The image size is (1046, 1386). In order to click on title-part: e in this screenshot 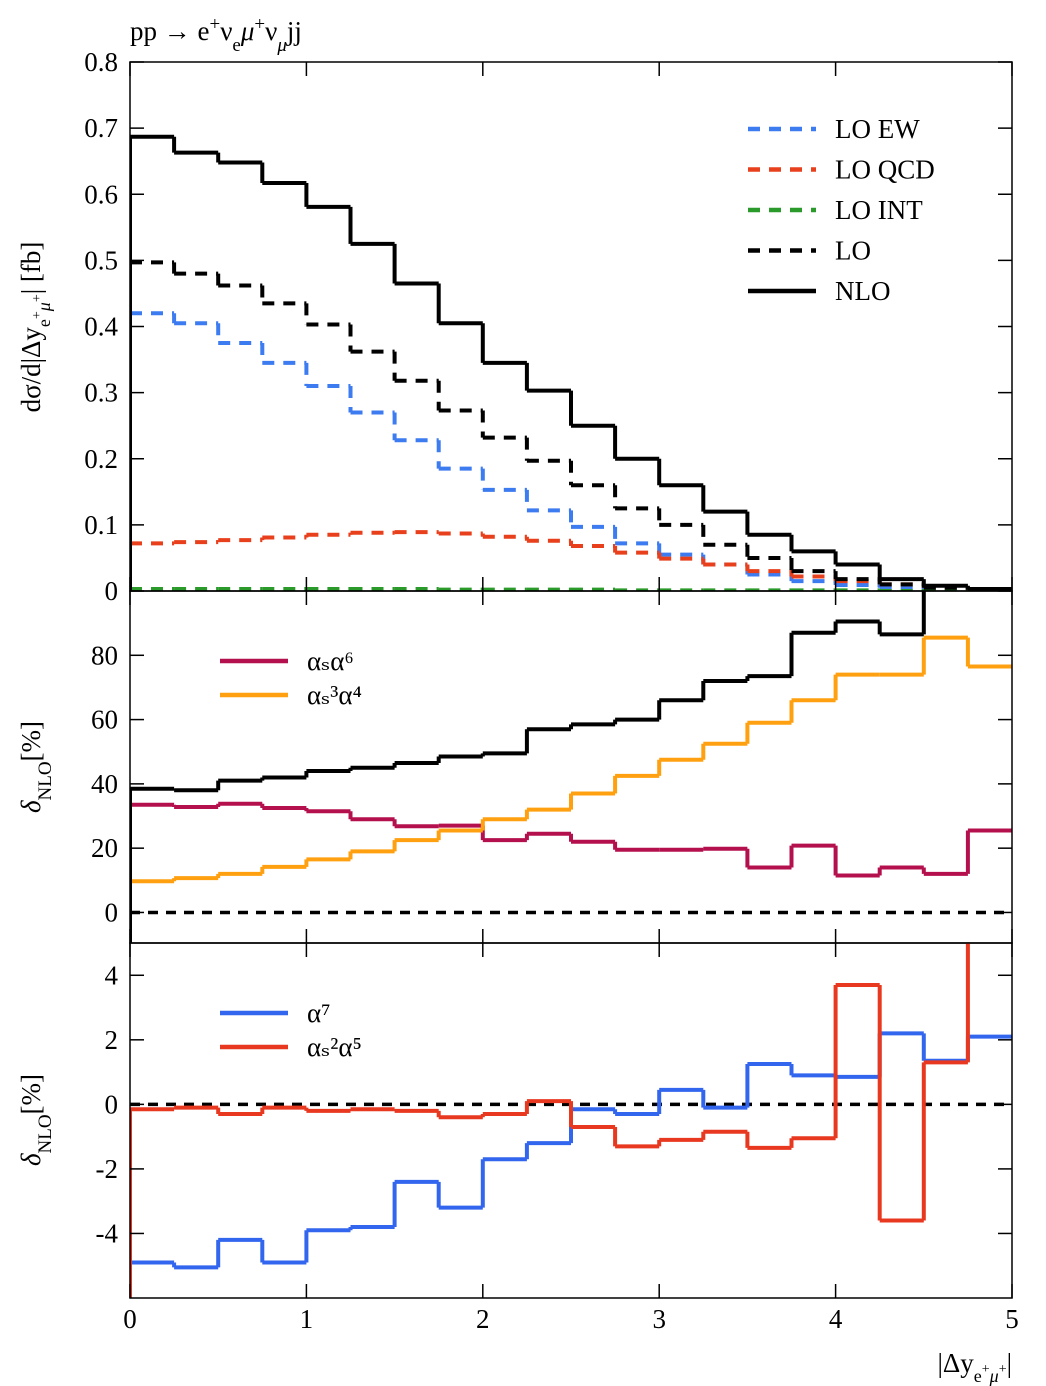, I will do `click(236, 45)`.